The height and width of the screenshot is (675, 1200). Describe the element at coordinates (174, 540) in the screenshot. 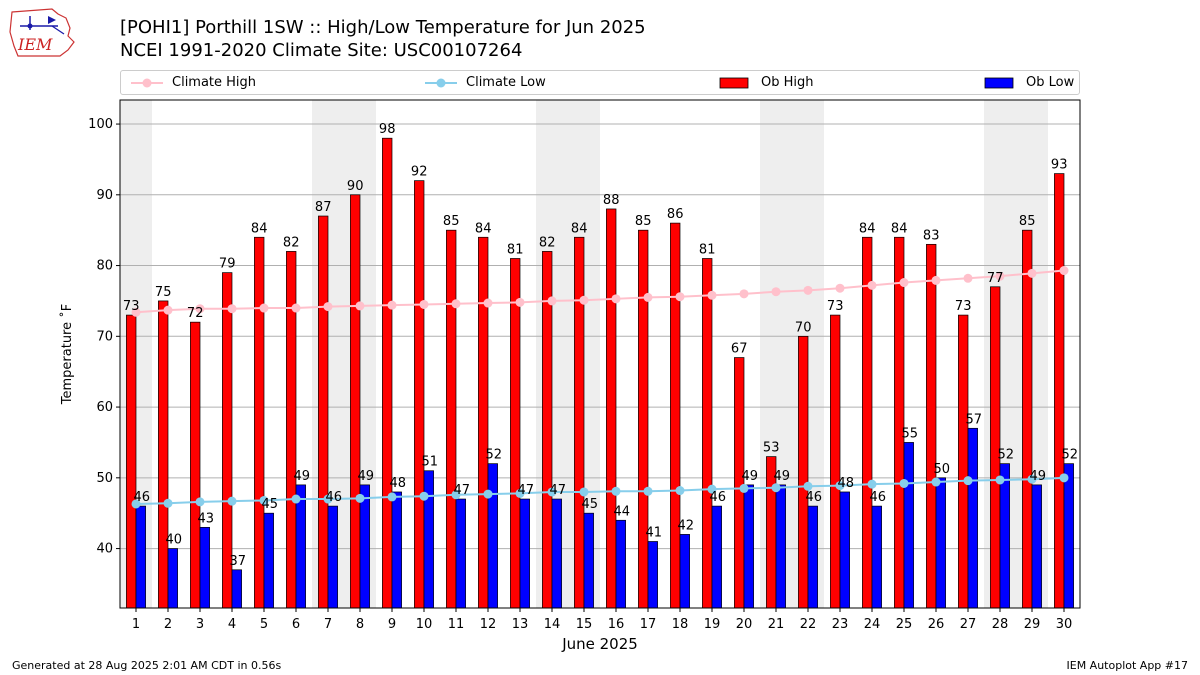

I see `data-label-ob-low: 40` at that location.